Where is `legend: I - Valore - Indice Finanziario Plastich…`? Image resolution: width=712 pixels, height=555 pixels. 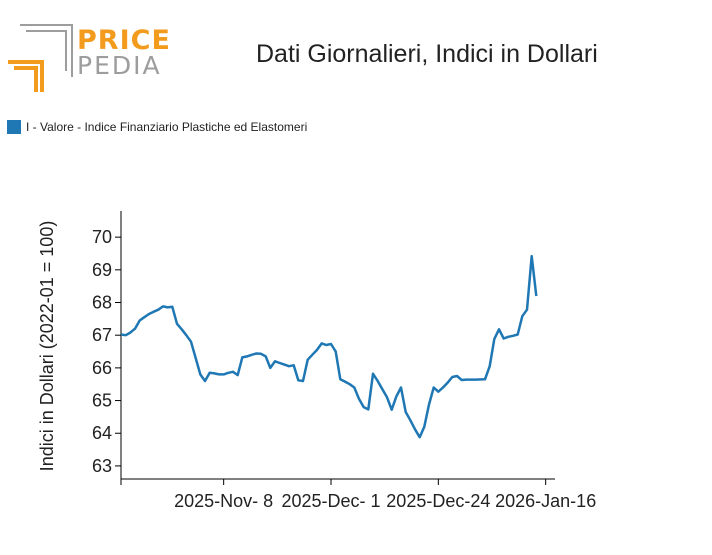 legend: I - Valore - Indice Finanziario Plastich… is located at coordinates (157, 127).